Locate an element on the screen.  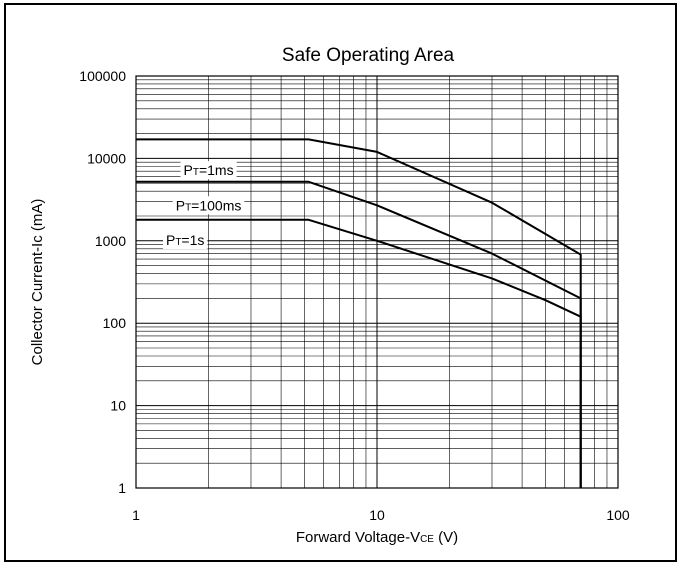
y-tick-label: 10000 is located at coordinates (106, 158).